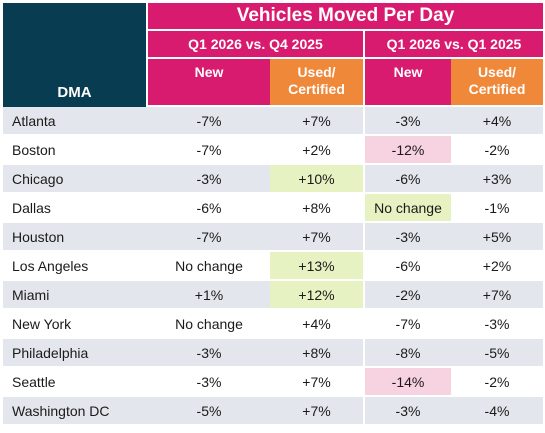  I want to click on value-cell-highlighted: +13%, so click(317, 266).